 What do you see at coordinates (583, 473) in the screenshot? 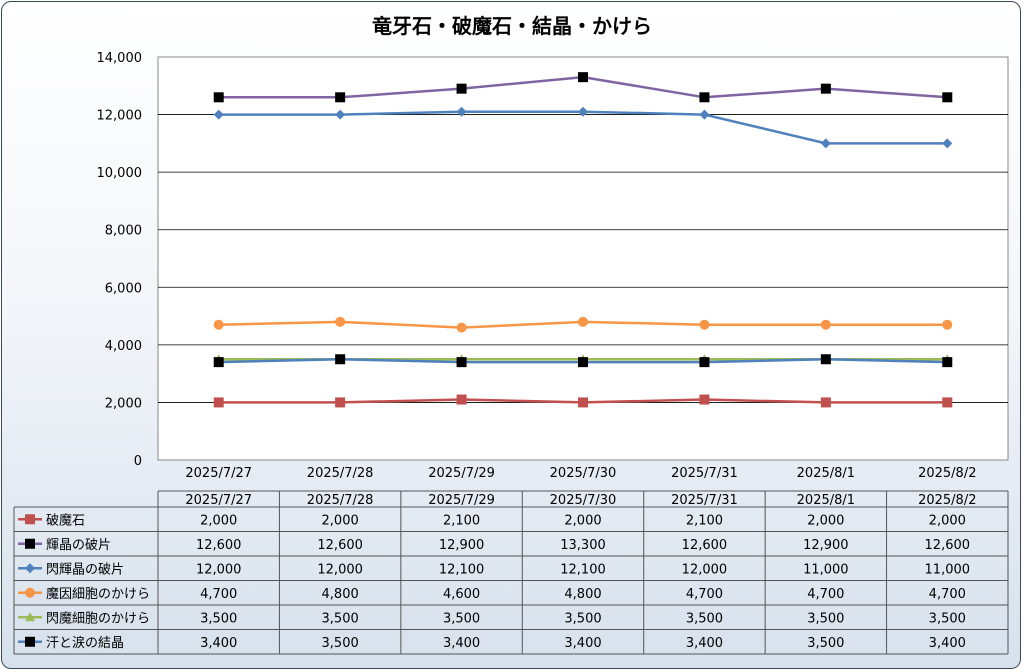
I see `x-tick-label: 2025/7/30` at bounding box center [583, 473].